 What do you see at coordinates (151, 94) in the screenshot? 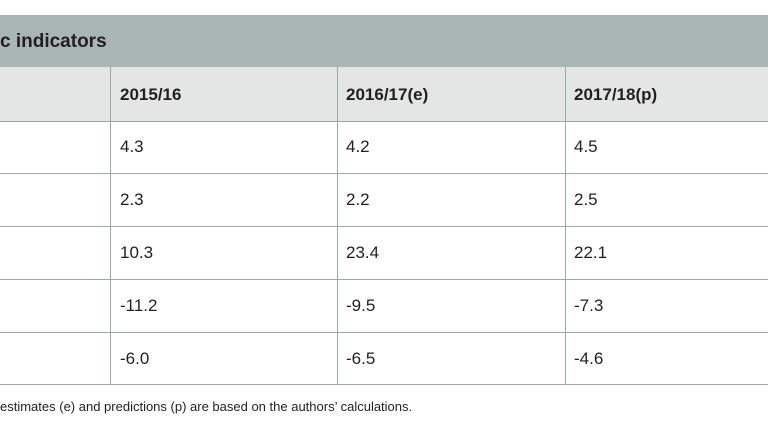
I see `column-header-2015-16: 2015/16` at bounding box center [151, 94].